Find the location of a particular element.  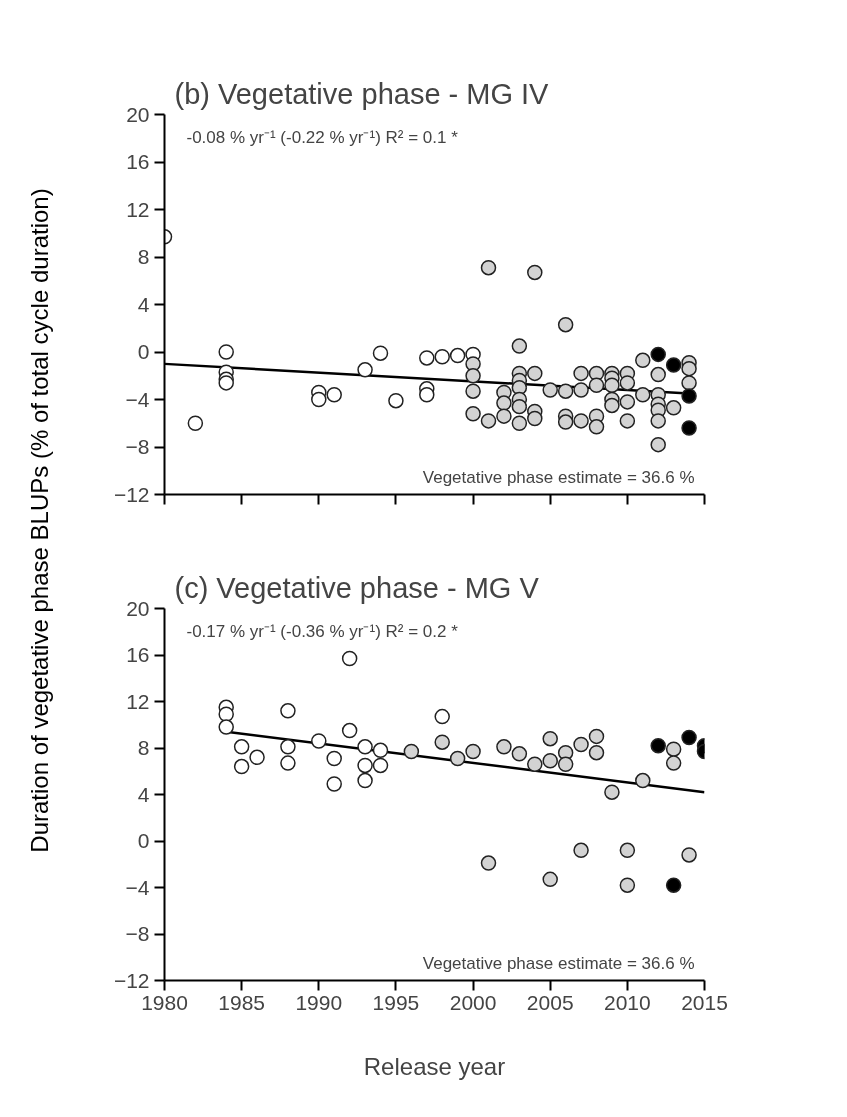

x-tick-label: 1980 is located at coordinates (164, 1002).